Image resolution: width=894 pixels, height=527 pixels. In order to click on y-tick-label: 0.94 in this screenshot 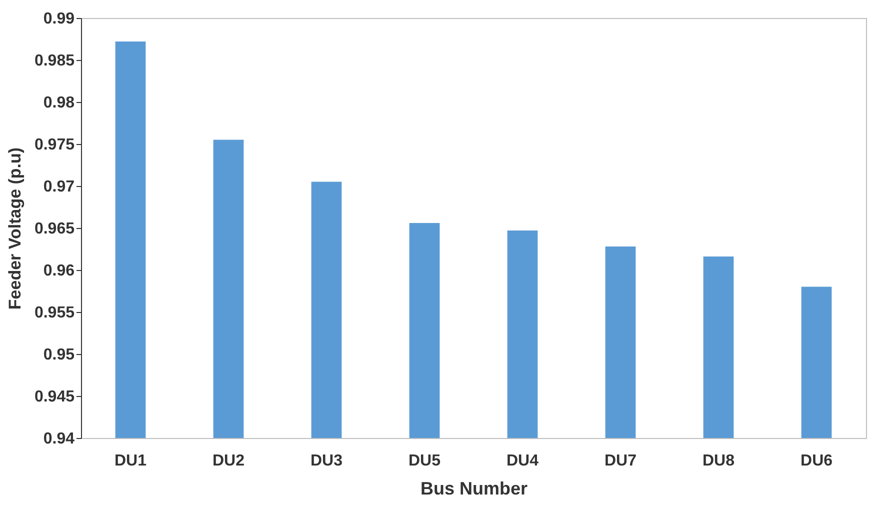, I will do `click(59, 439)`.